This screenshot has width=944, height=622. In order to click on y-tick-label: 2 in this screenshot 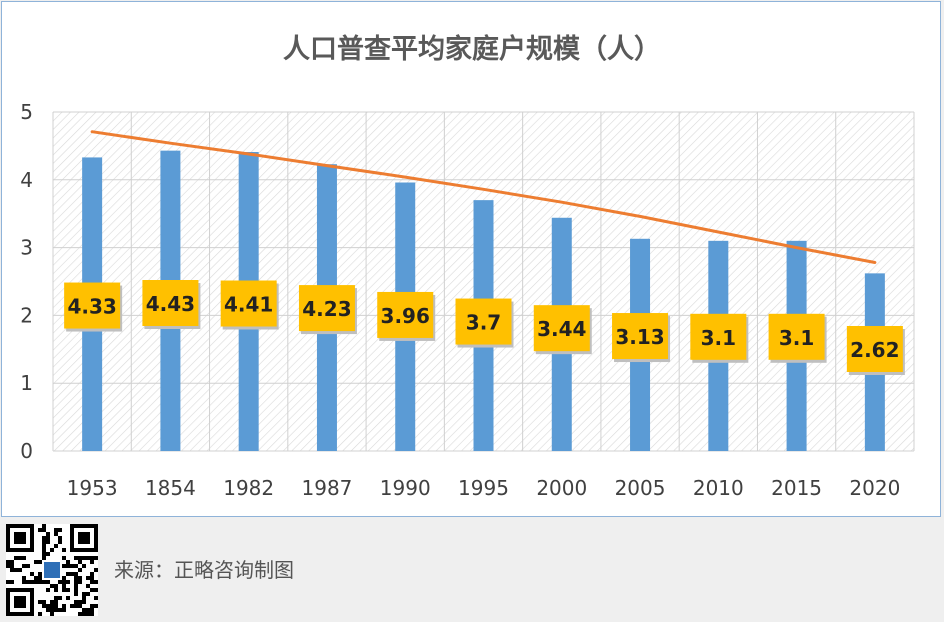, I will do `click(26, 315)`.